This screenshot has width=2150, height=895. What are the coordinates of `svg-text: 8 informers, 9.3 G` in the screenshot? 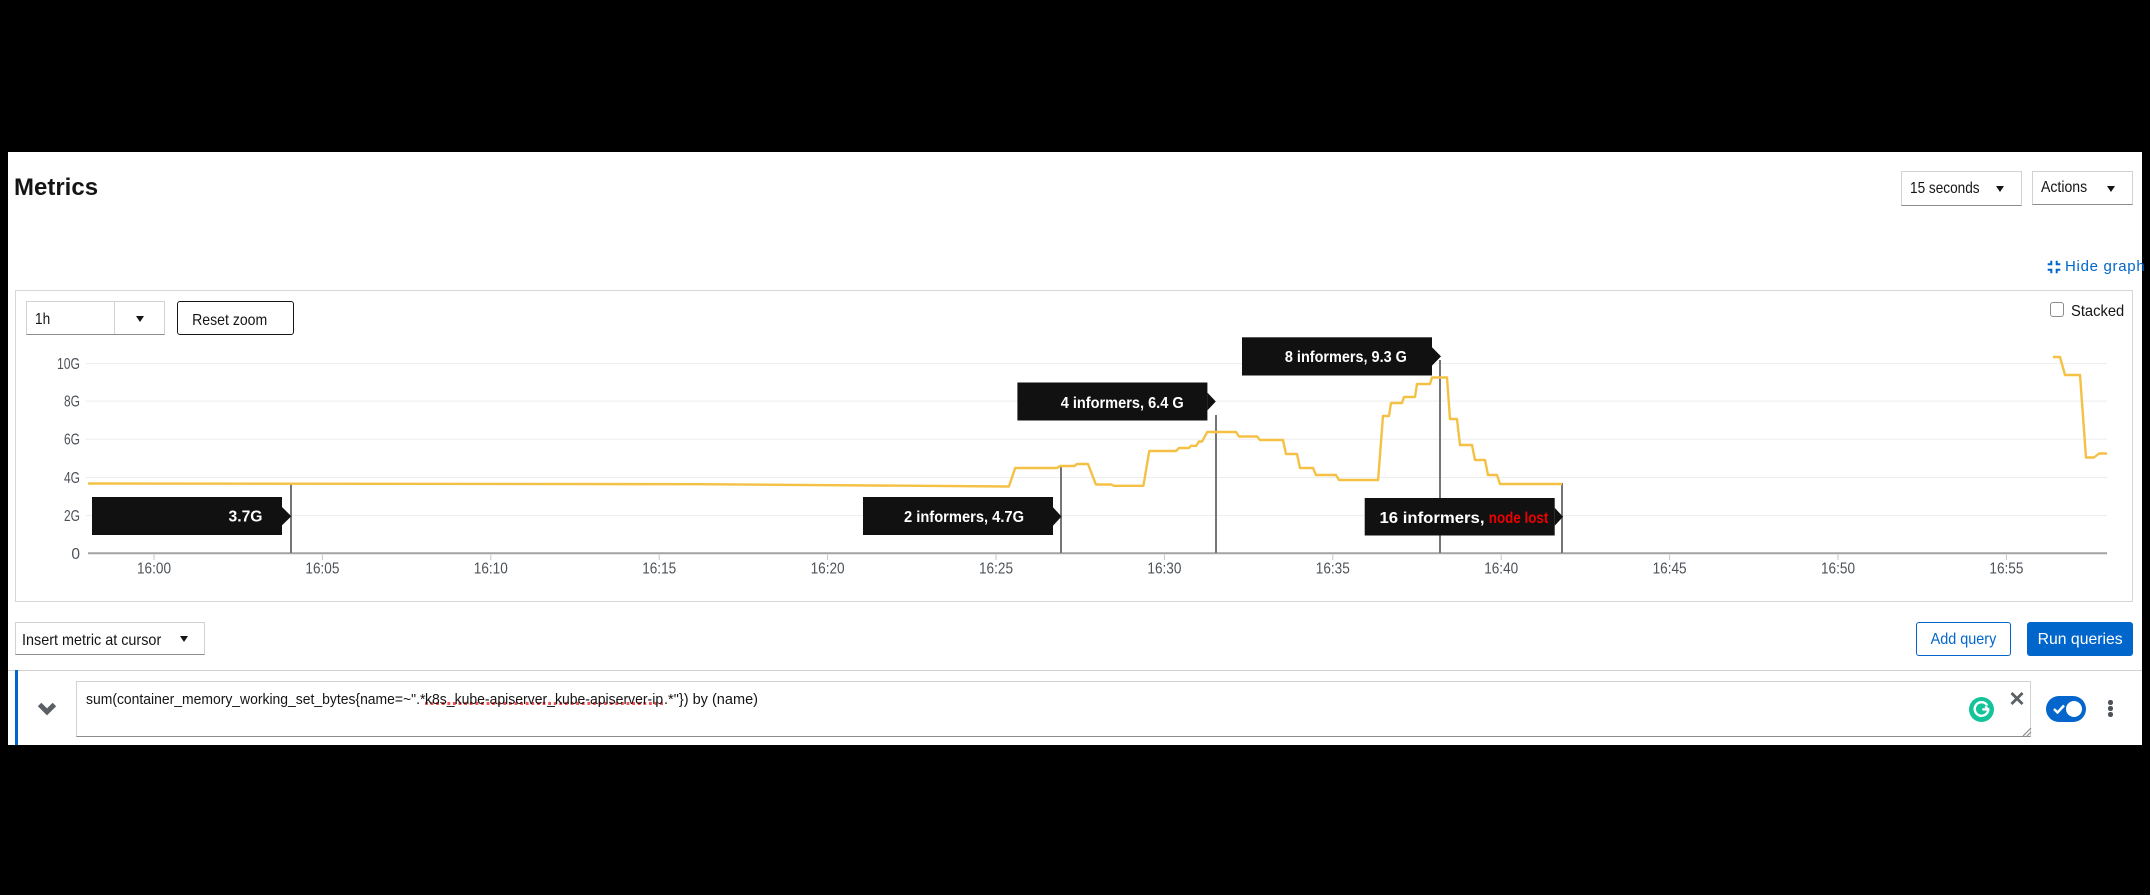 It's located at (1346, 357).